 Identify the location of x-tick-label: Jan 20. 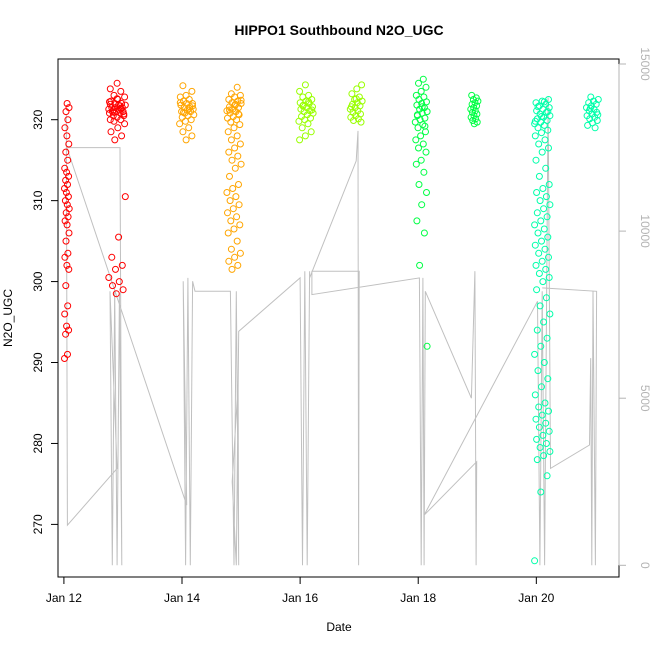
(536, 598).